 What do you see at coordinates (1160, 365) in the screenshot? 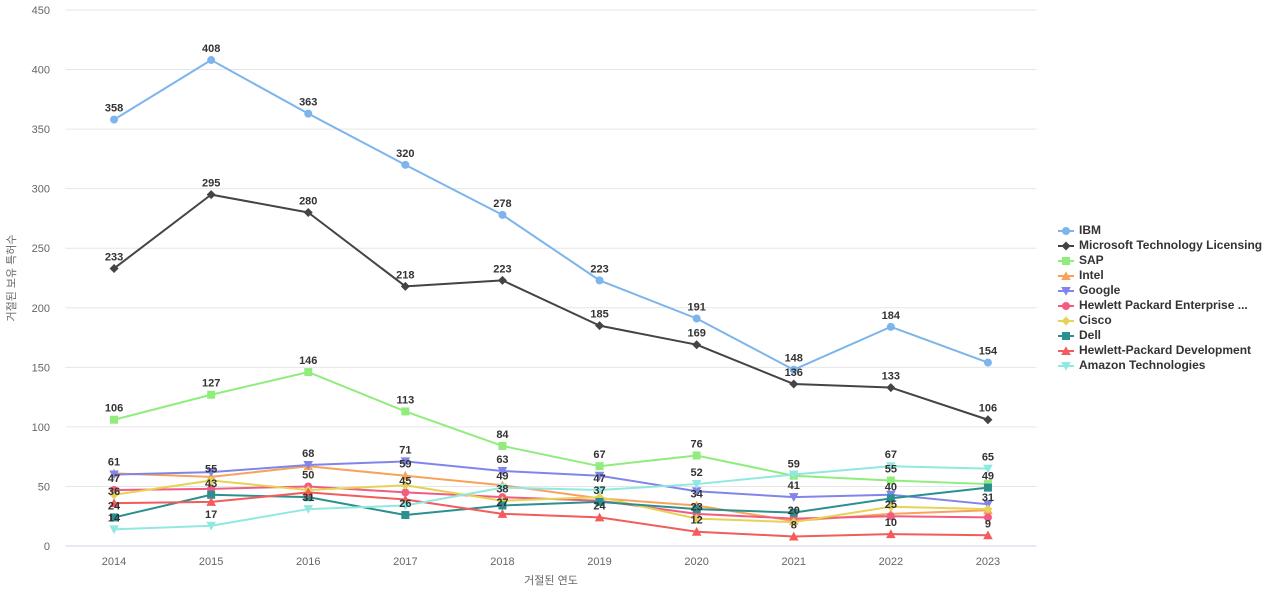
I see `legend-item-amazon-technologies: Amazon Technologies` at bounding box center [1160, 365].